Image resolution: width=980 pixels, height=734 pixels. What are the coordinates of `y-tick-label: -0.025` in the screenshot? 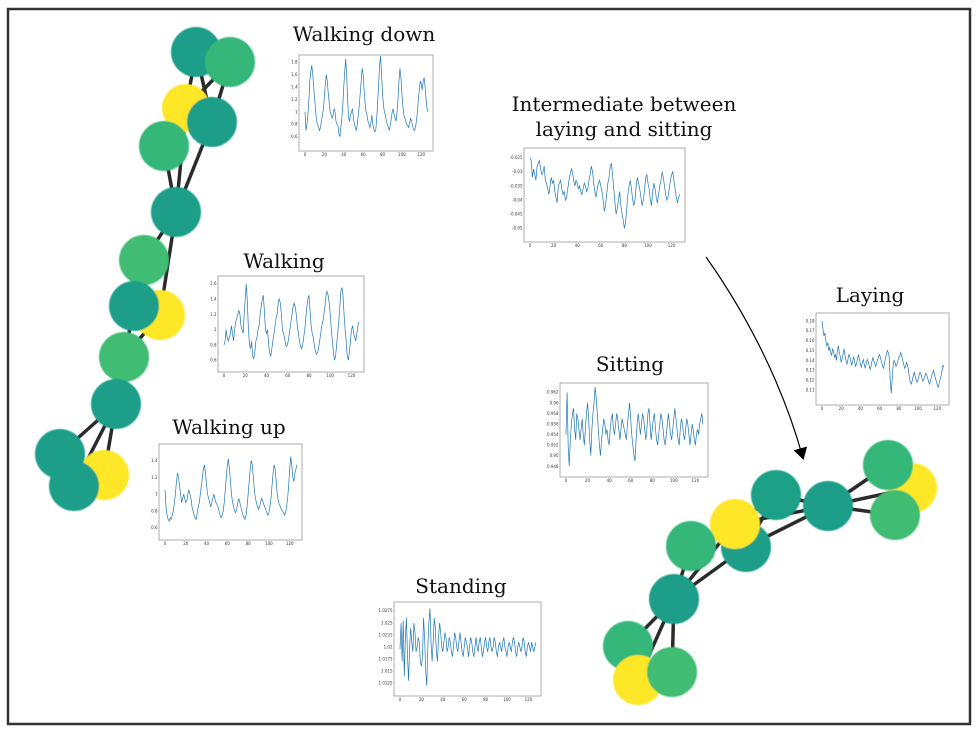 It's located at (516, 157).